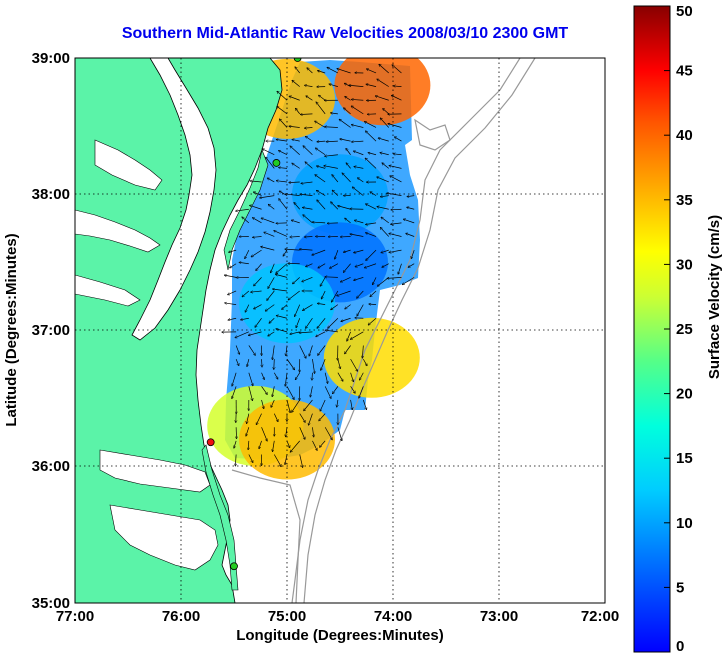 The width and height of the screenshot is (724, 659). I want to click on speed-region, so click(371, 357).